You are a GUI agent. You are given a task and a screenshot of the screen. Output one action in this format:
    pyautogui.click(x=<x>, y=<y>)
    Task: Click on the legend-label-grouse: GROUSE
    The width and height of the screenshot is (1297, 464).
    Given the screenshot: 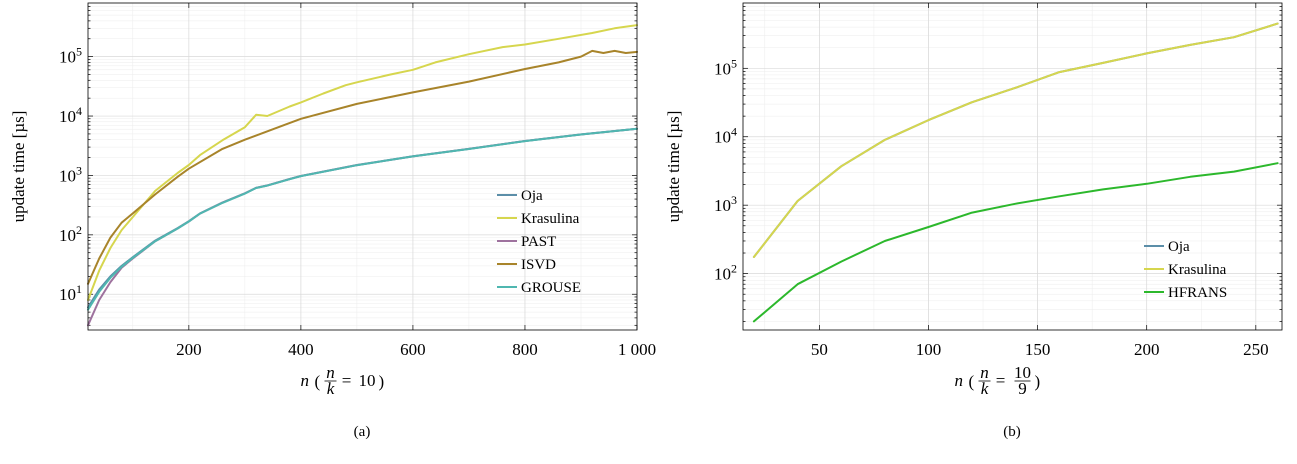 What is the action you would take?
    pyautogui.click(x=551, y=288)
    